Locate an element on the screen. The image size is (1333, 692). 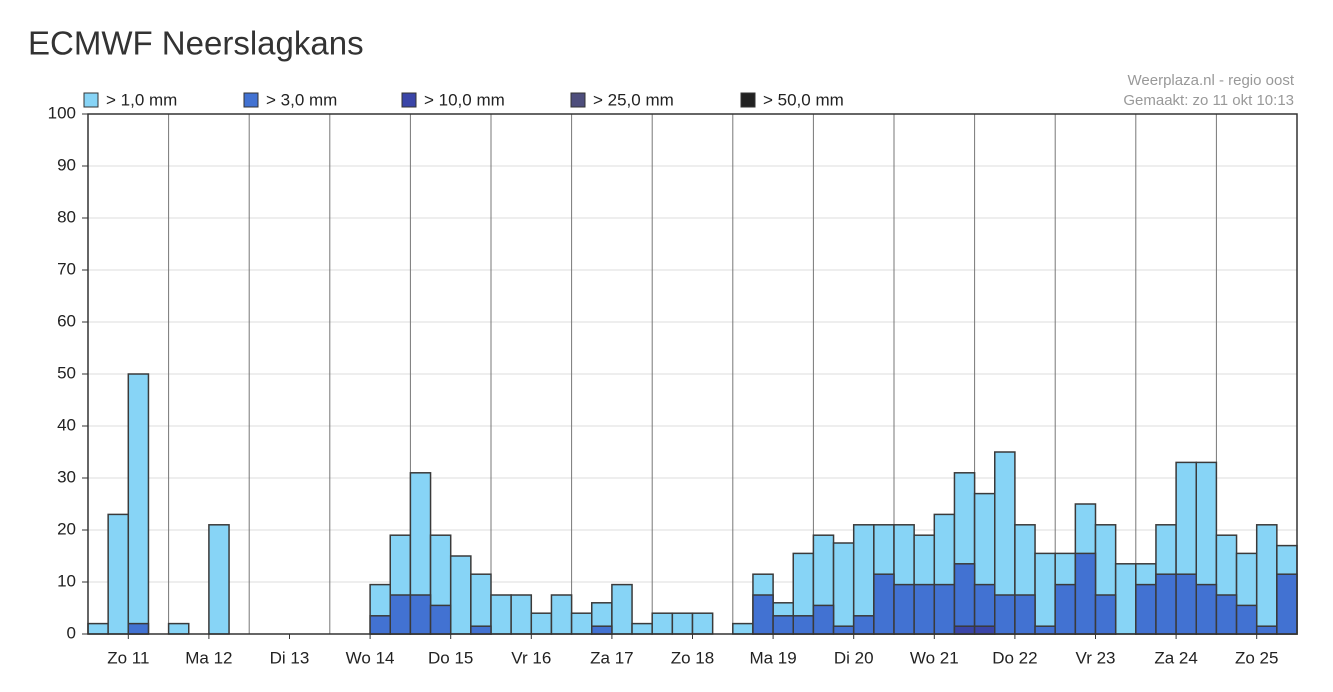
x-tick-label: Zo 25 is located at coordinates (1256, 657).